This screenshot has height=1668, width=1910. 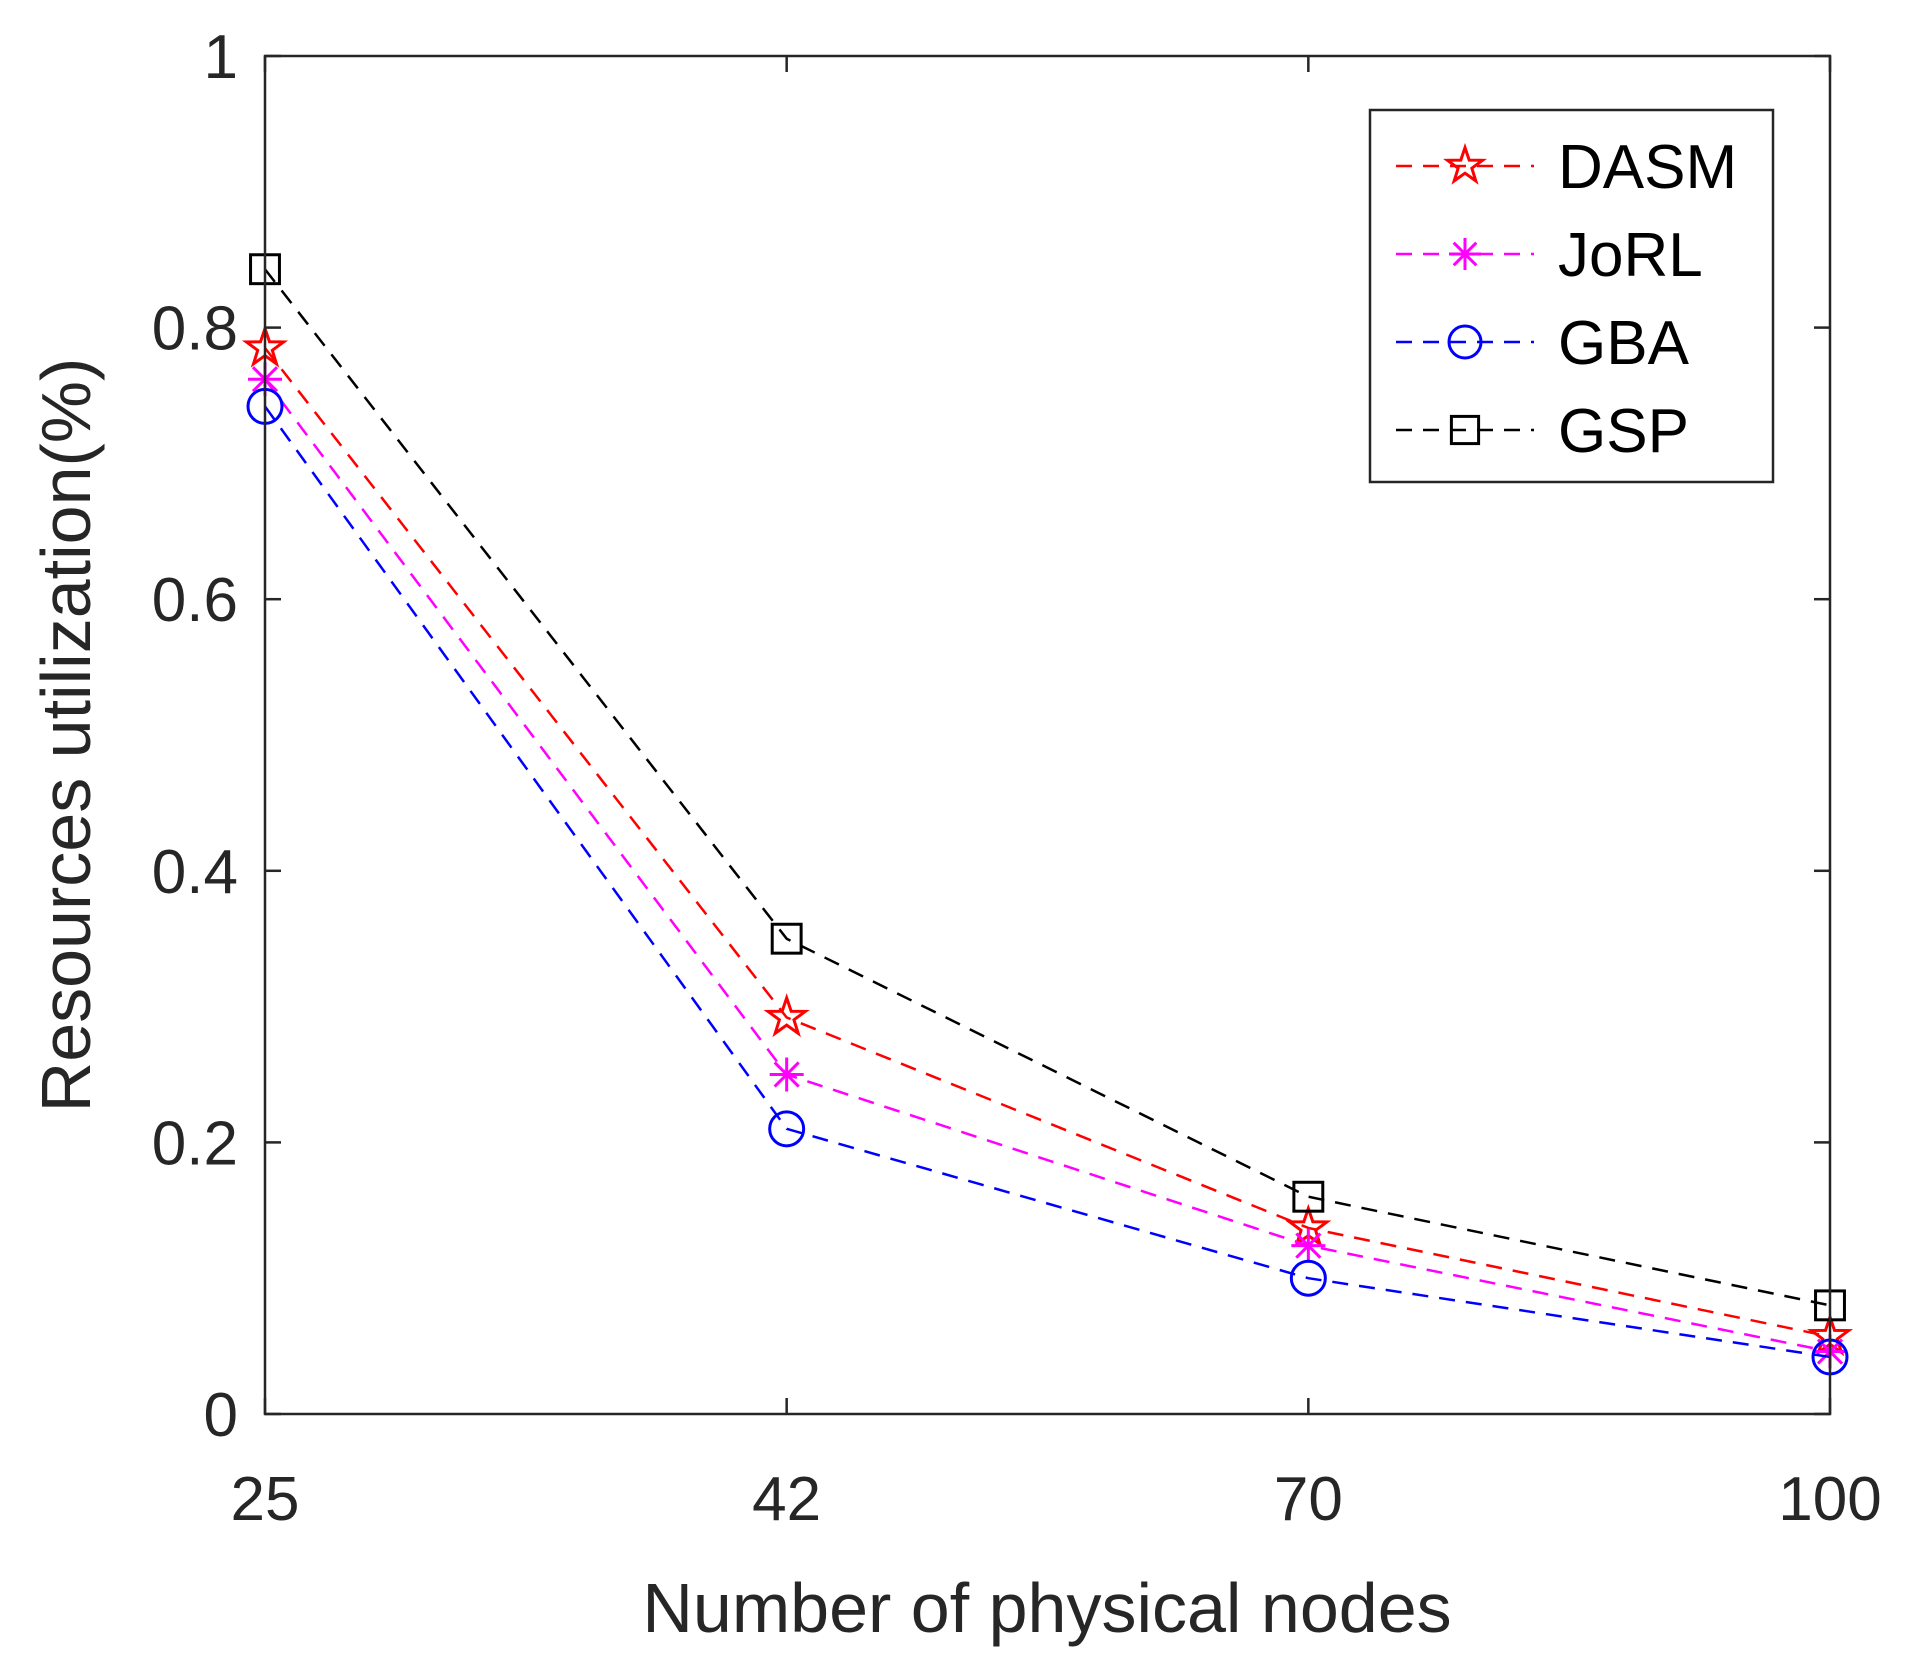 I want to click on legend-label: DASM, so click(x=1647, y=167).